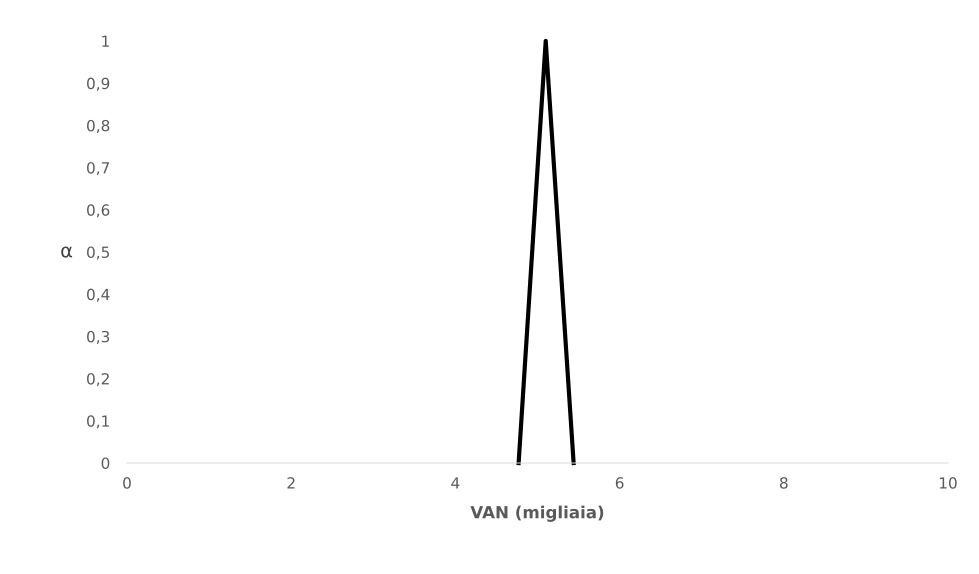 Image resolution: width=979 pixels, height=574 pixels. What do you see at coordinates (98, 337) in the screenshot?
I see `y-tick-label: 0,3` at bounding box center [98, 337].